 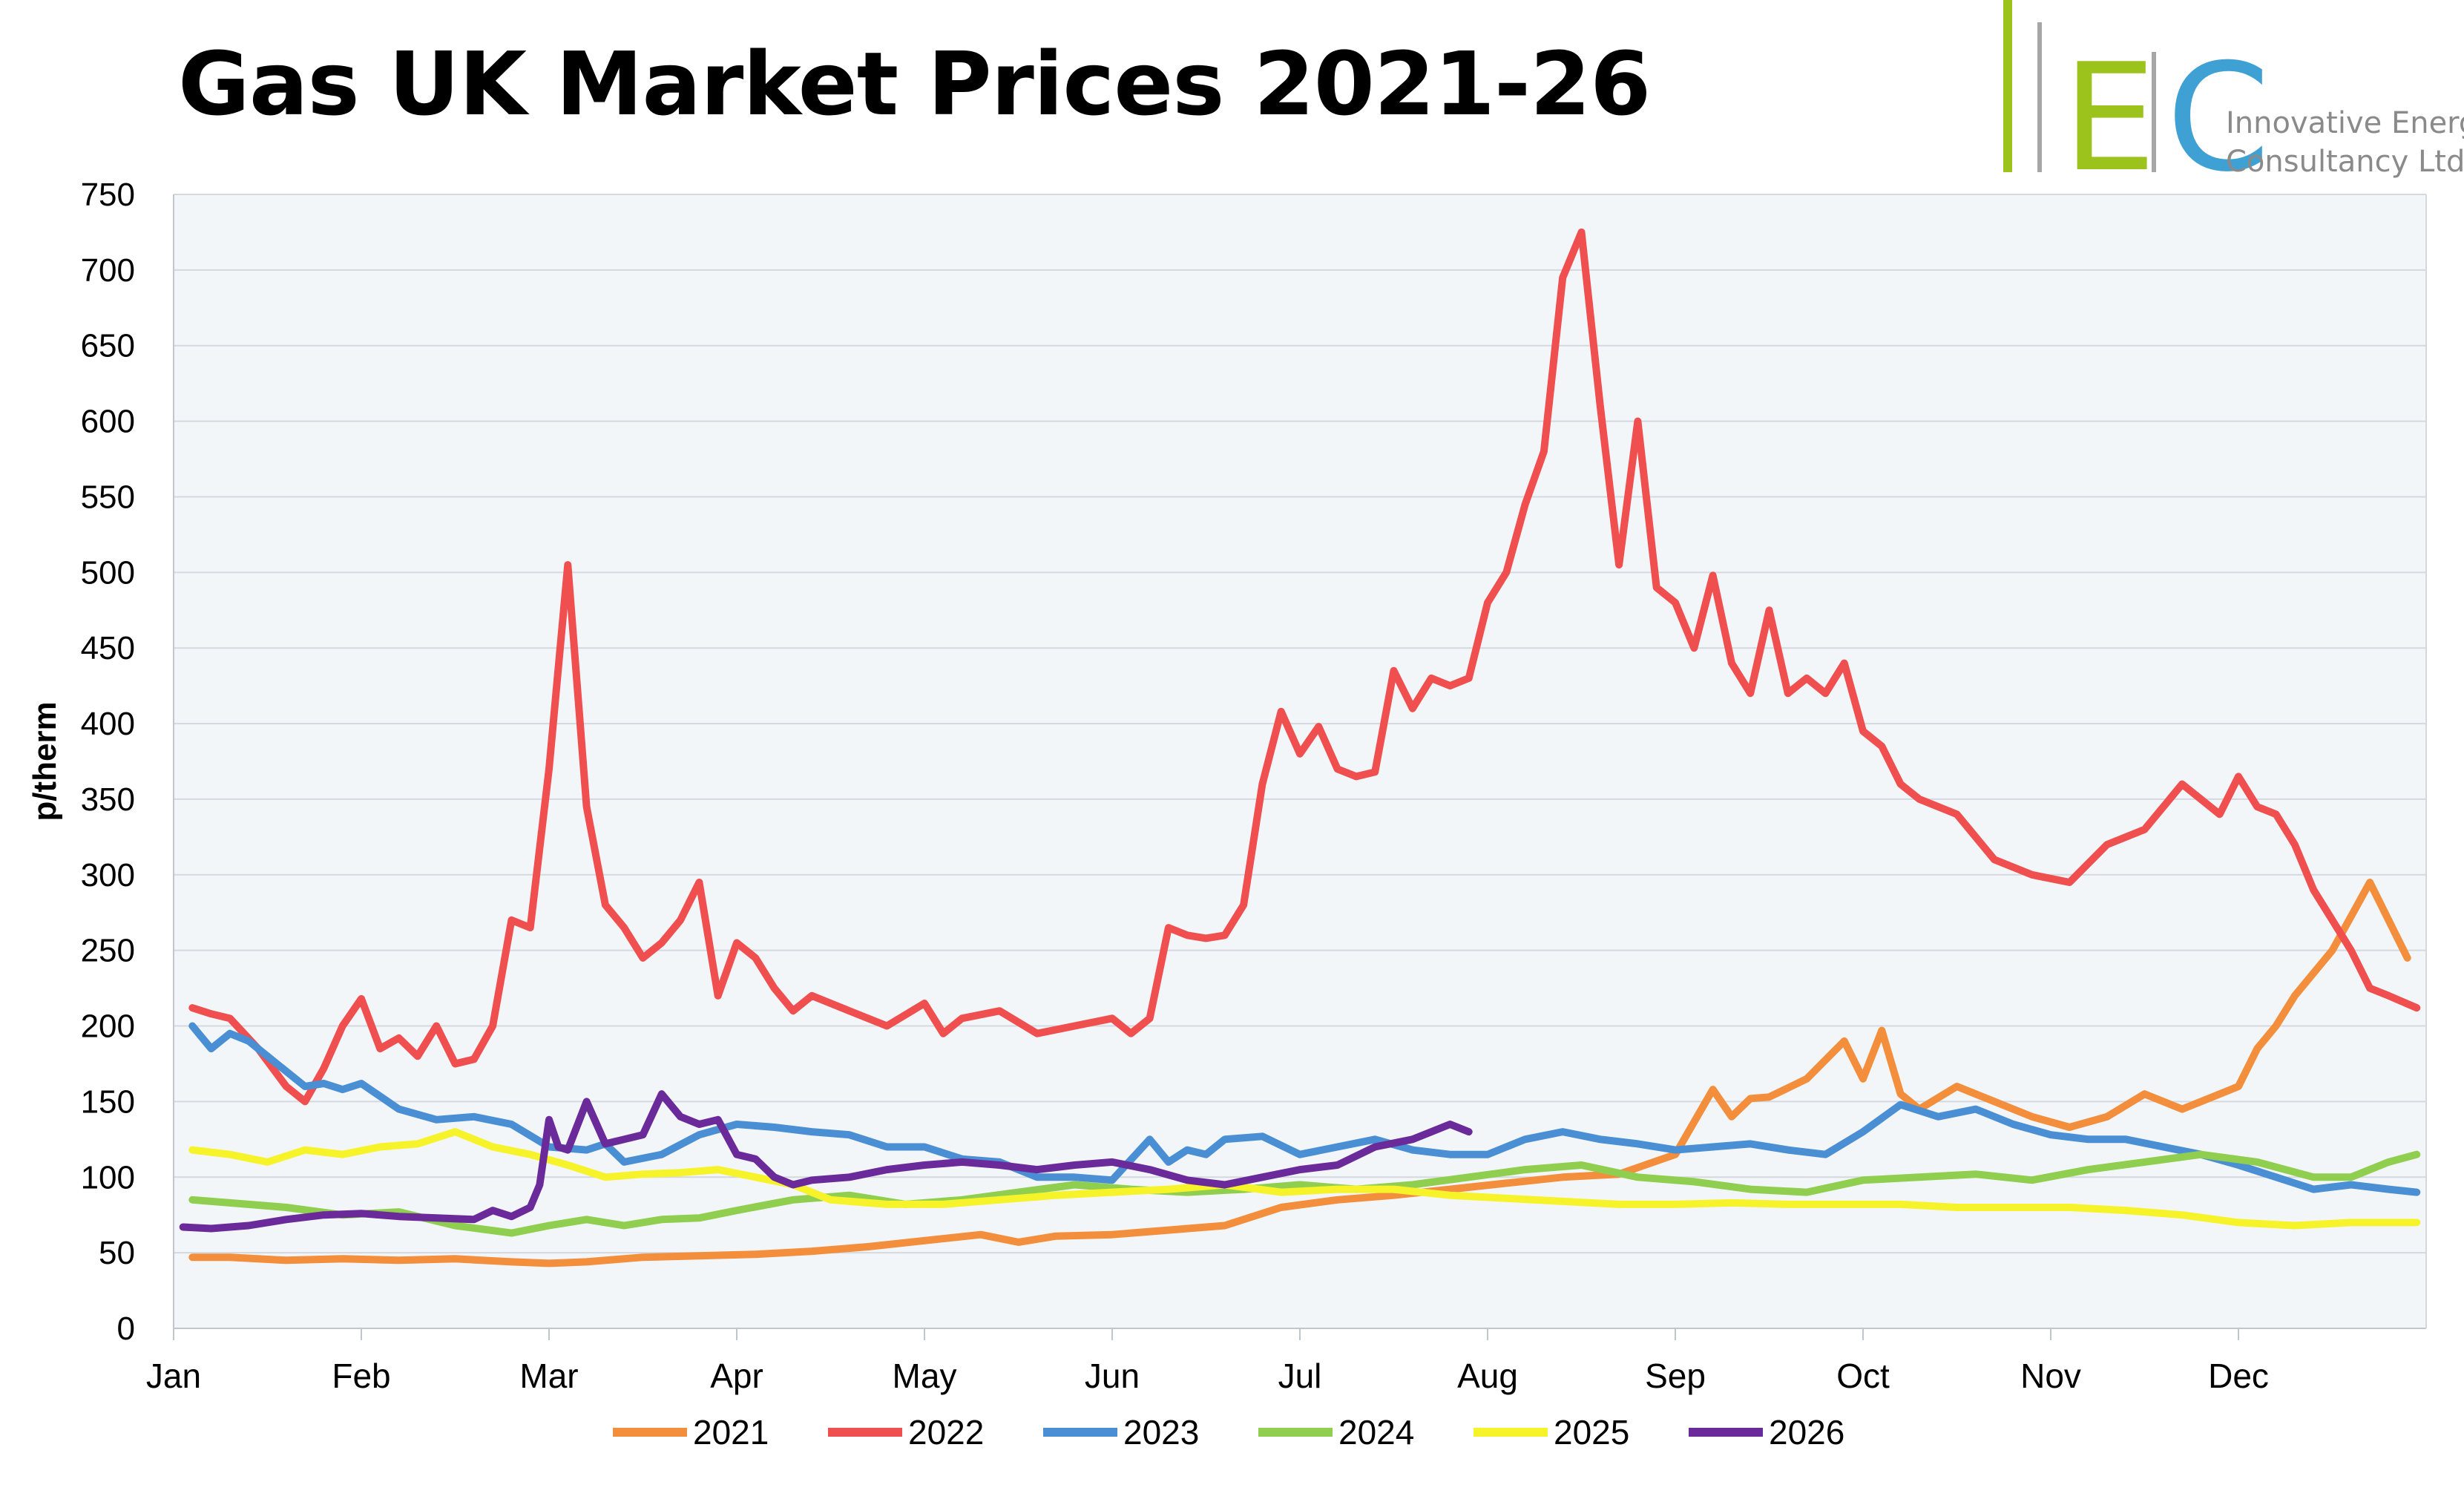 I want to click on x-tick-label: Oct, so click(x=1863, y=1376).